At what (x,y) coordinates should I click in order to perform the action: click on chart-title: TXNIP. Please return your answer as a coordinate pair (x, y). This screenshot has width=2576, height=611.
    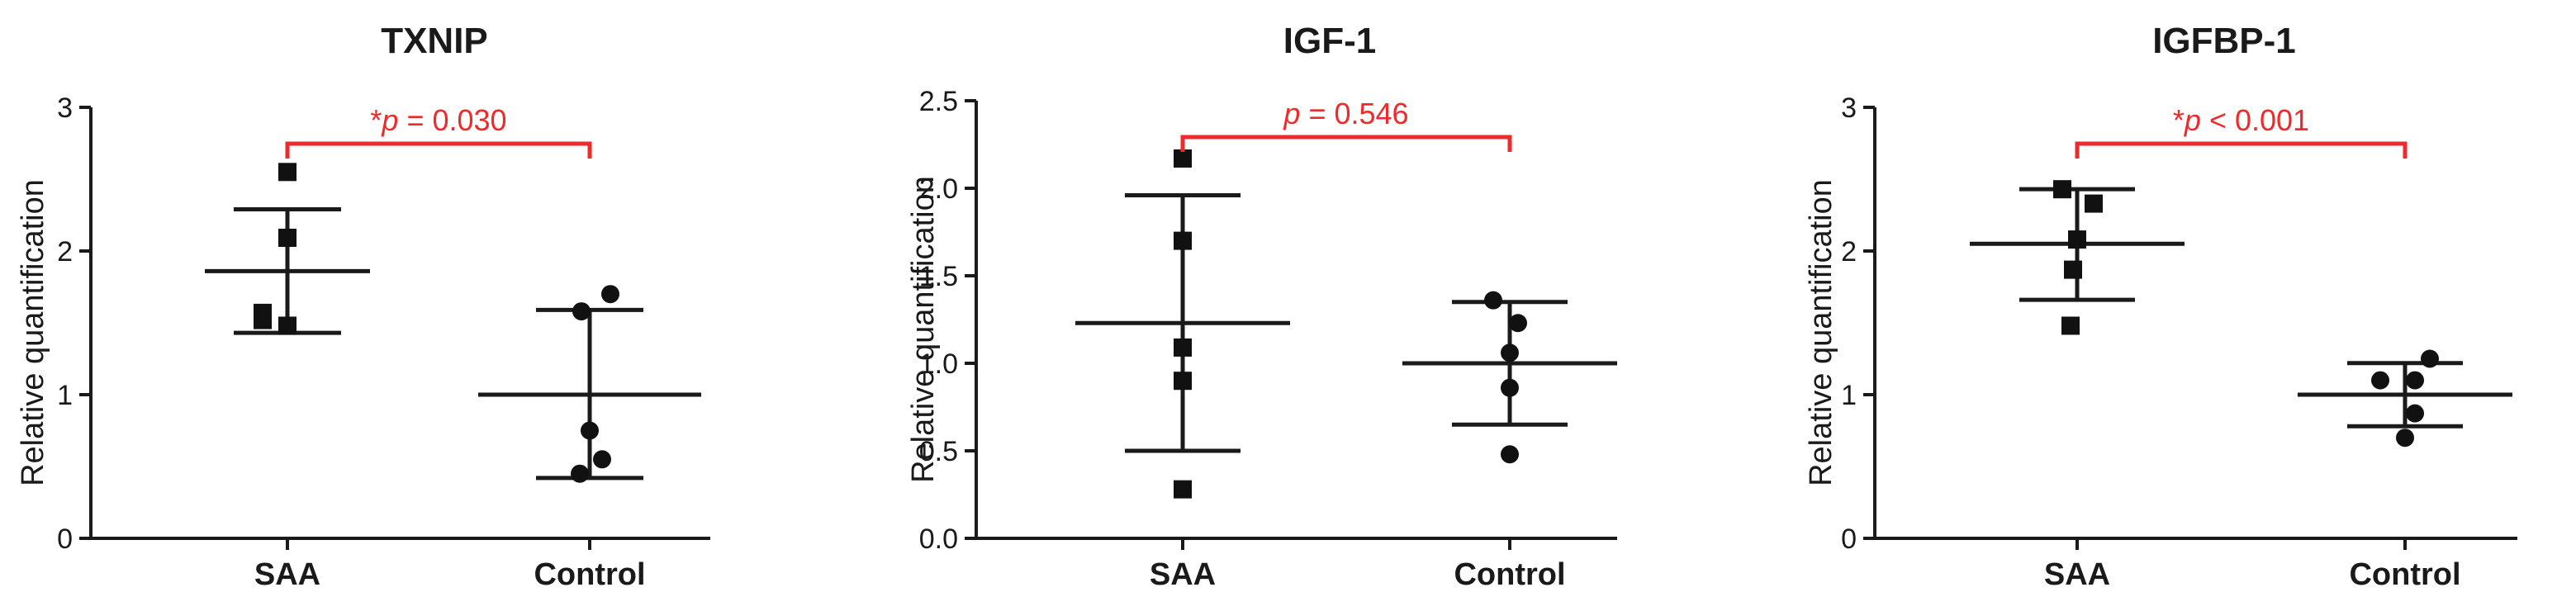
    Looking at the image, I should click on (435, 41).